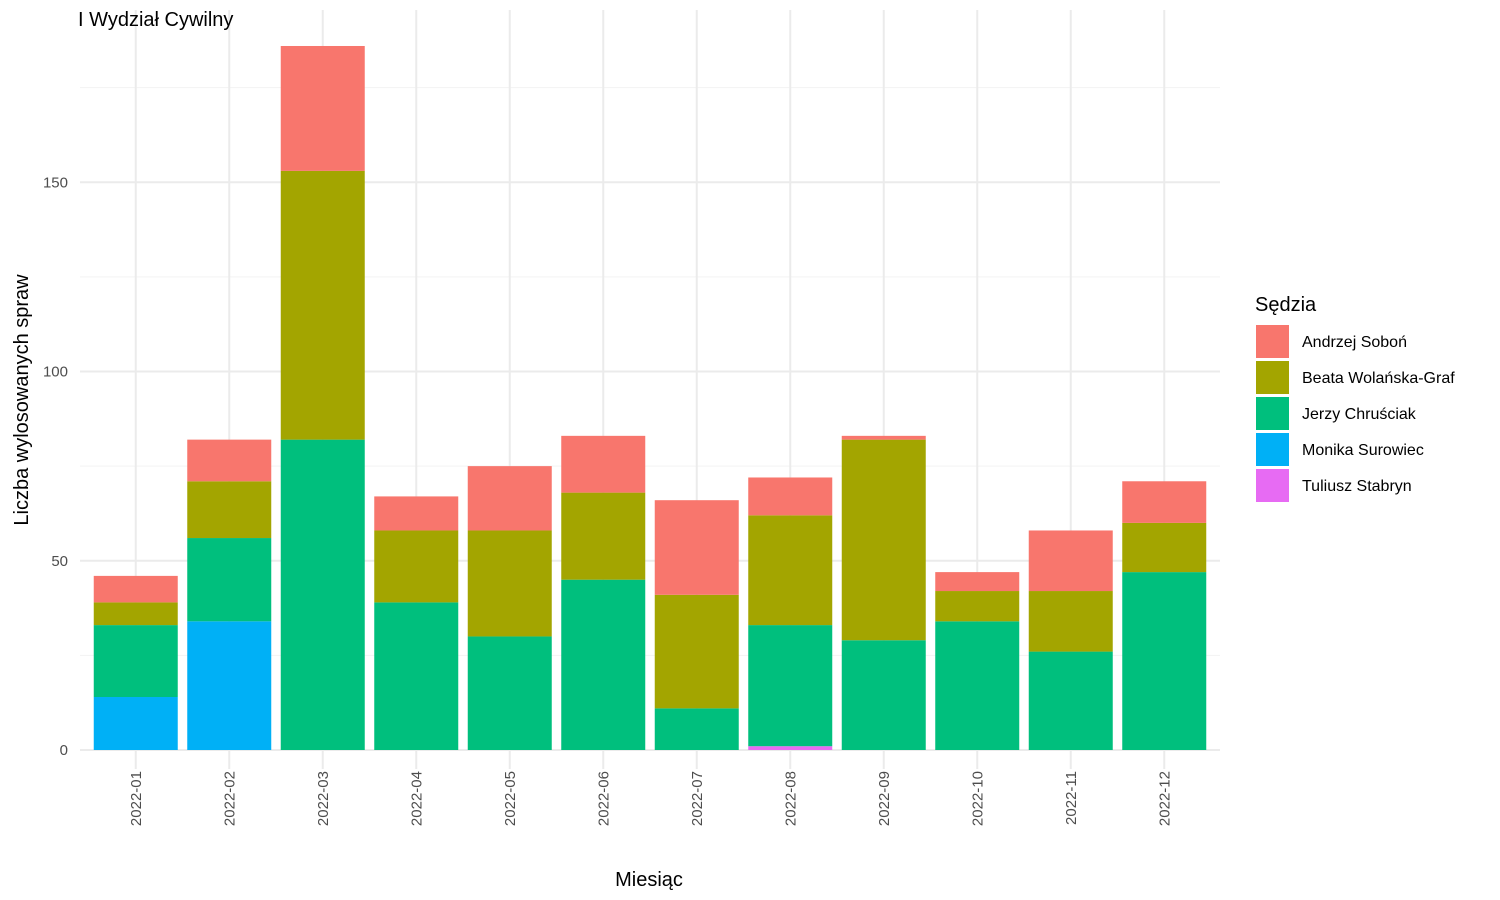 This screenshot has height=900, width=1500. Describe the element at coordinates (229, 798) in the screenshot. I see `x-tick-label: 2022-02` at that location.